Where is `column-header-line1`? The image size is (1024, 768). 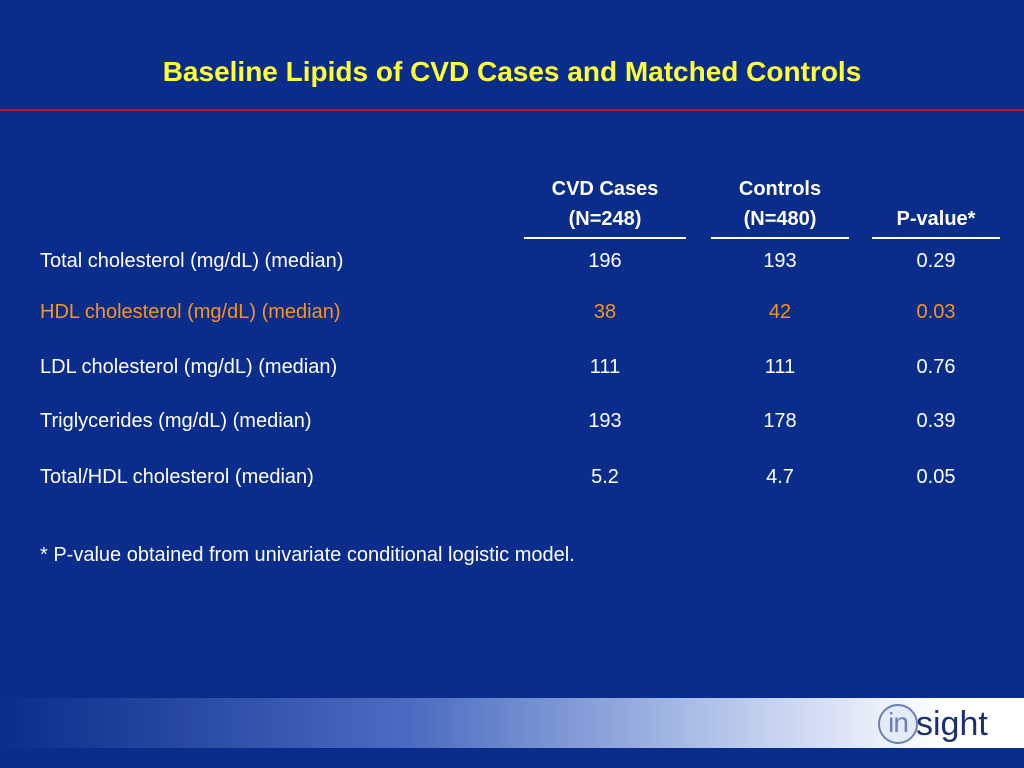 column-header-line1 is located at coordinates (936, 189).